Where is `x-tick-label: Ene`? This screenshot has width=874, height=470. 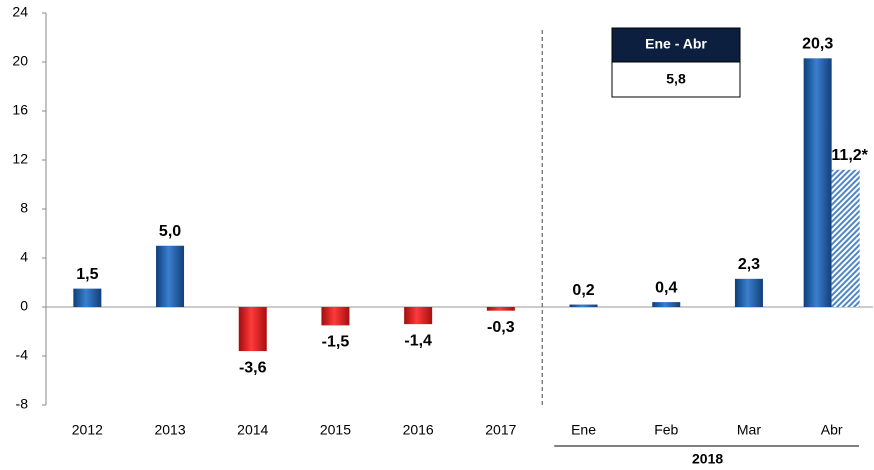 x-tick-label: Ene is located at coordinates (583, 430).